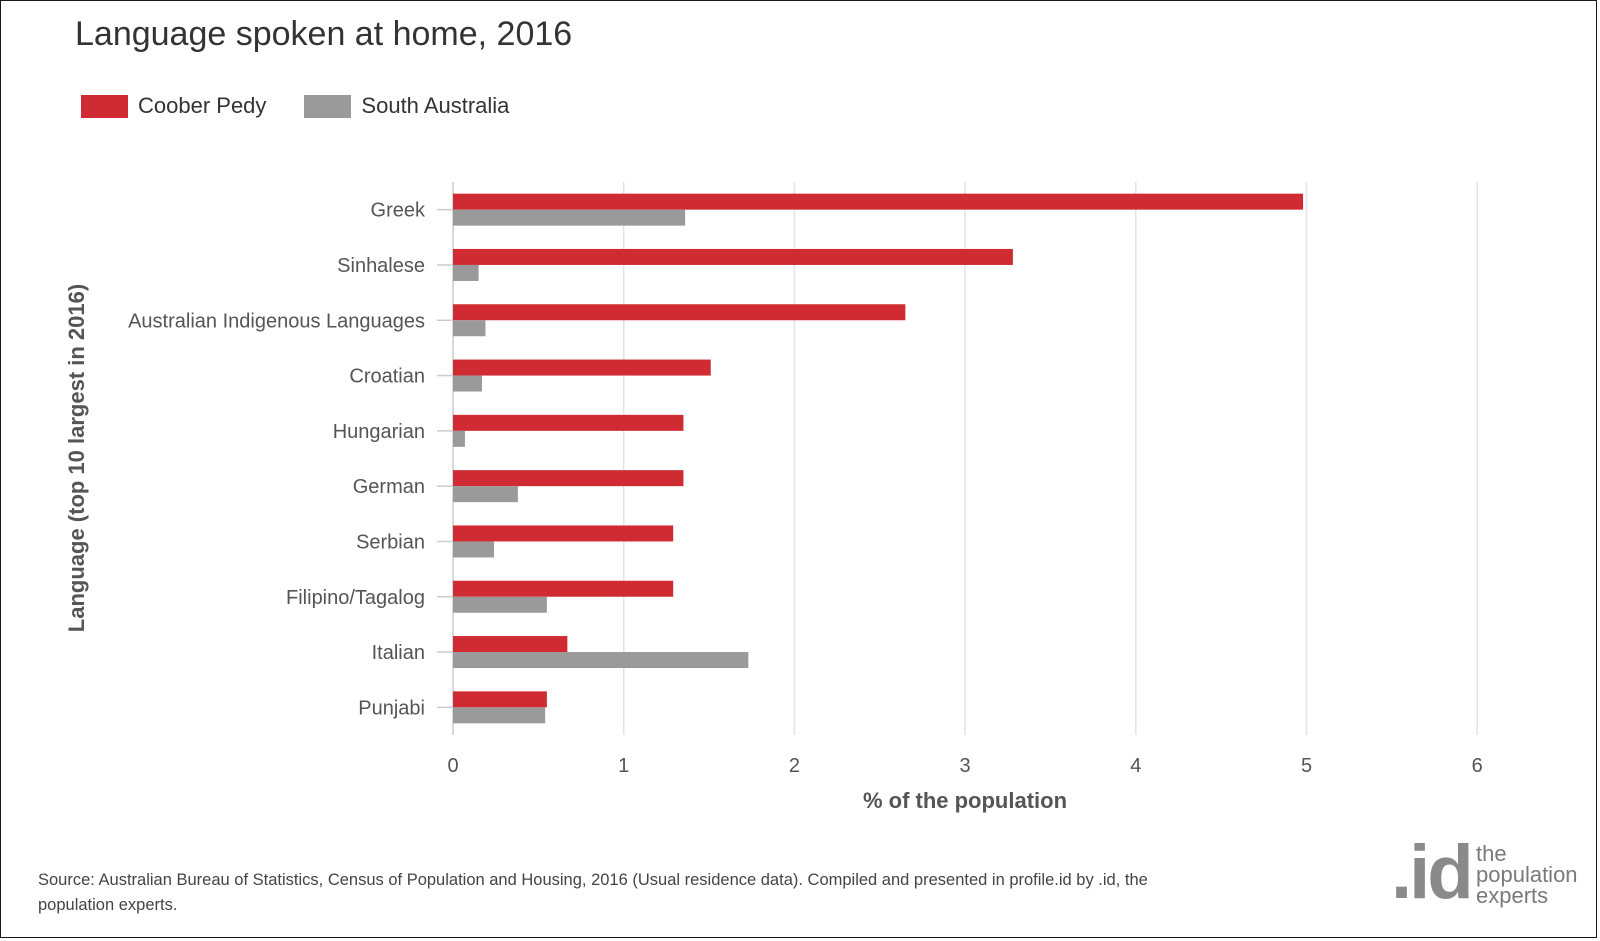 The height and width of the screenshot is (941, 1600). Describe the element at coordinates (1477, 766) in the screenshot. I see `x-tick-label: 6` at that location.